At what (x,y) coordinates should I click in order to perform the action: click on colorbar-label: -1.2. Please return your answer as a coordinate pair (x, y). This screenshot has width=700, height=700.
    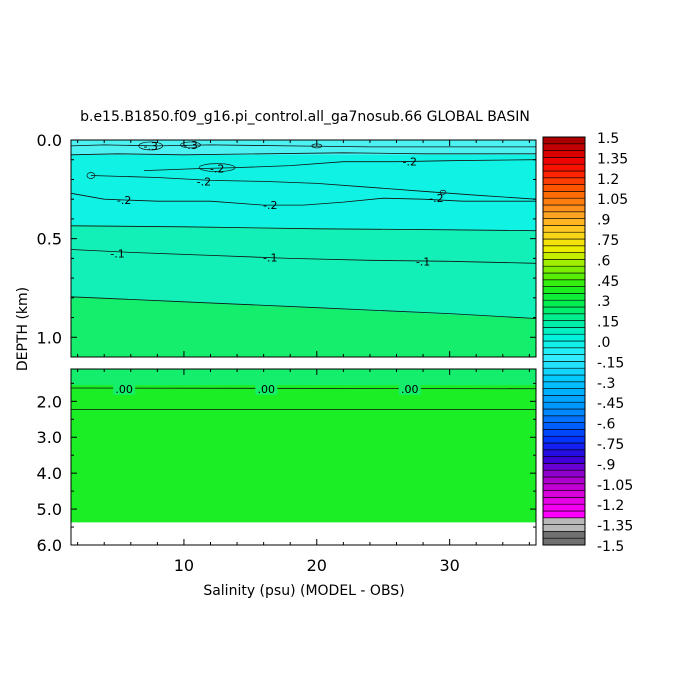
    Looking at the image, I should click on (610, 506).